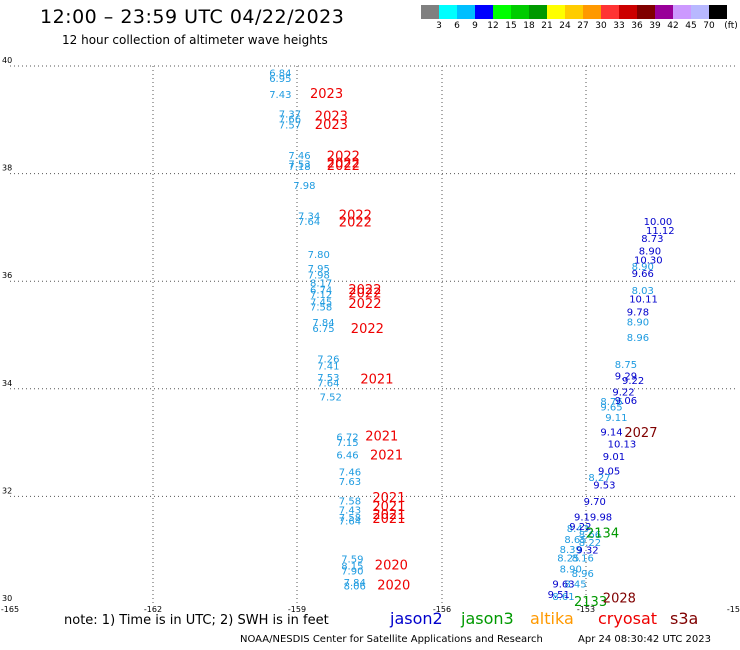 The height and width of the screenshot is (650, 740). Describe the element at coordinates (7, 275) in the screenshot. I see `y-tick-label: 36` at that location.